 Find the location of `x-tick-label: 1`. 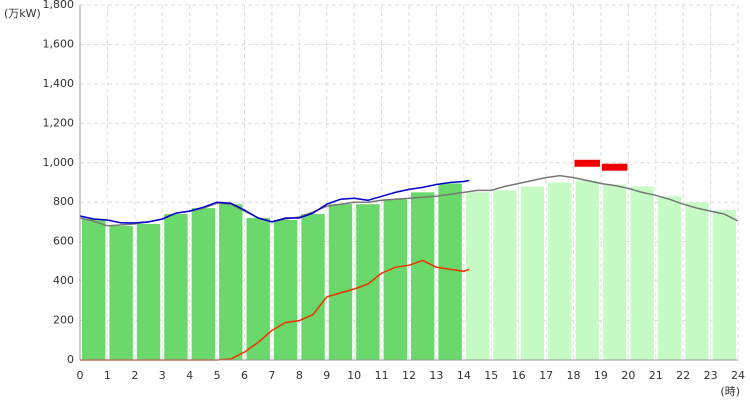

x-tick-label: 1 is located at coordinates (107, 375).